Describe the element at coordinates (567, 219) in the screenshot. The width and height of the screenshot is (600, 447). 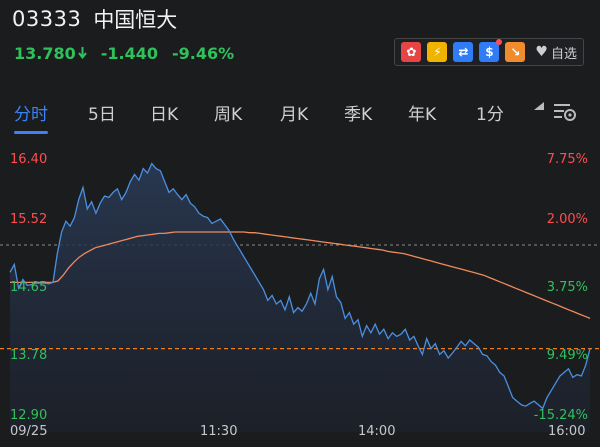
I see `y-right-tick-label: 2.00%` at that location.